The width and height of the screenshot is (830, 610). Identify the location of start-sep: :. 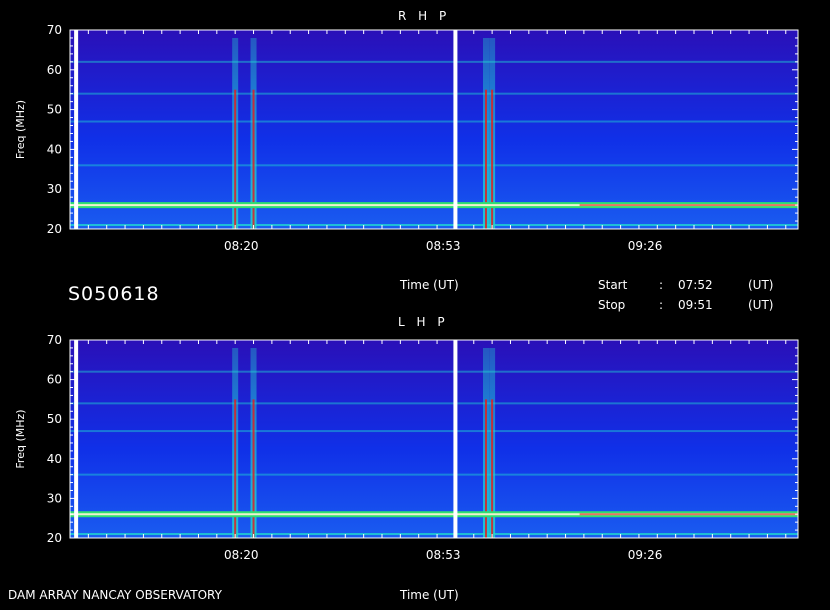
(661, 285).